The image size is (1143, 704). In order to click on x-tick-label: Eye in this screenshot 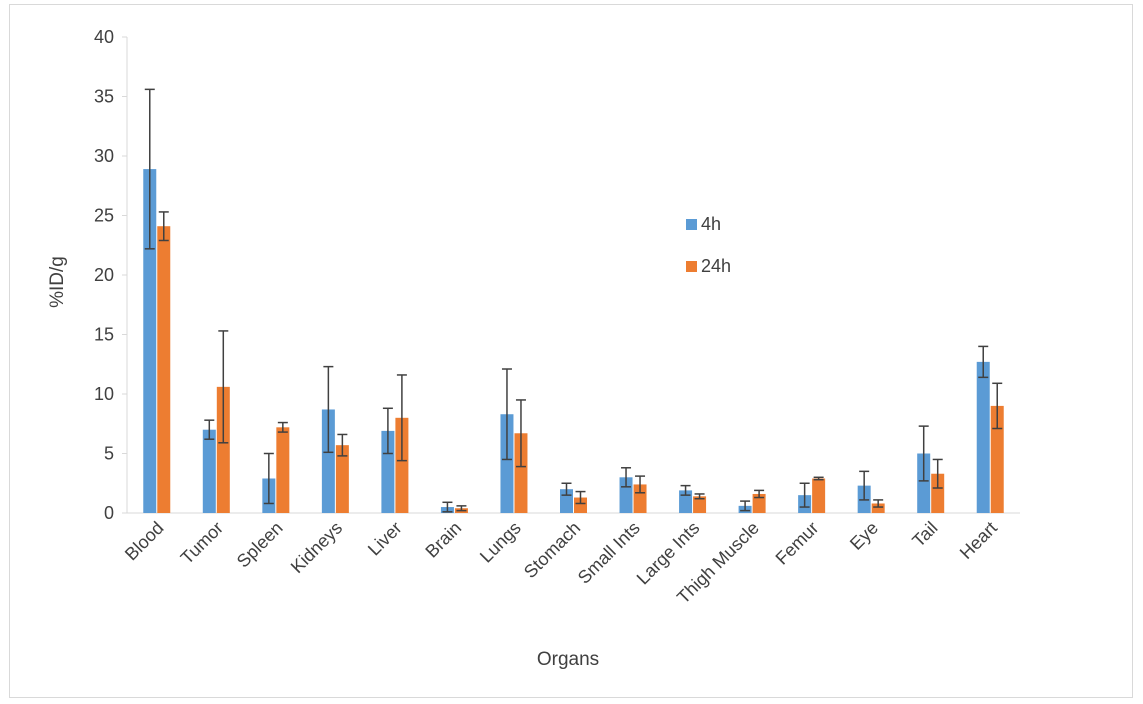, I will do `click(864, 536)`.